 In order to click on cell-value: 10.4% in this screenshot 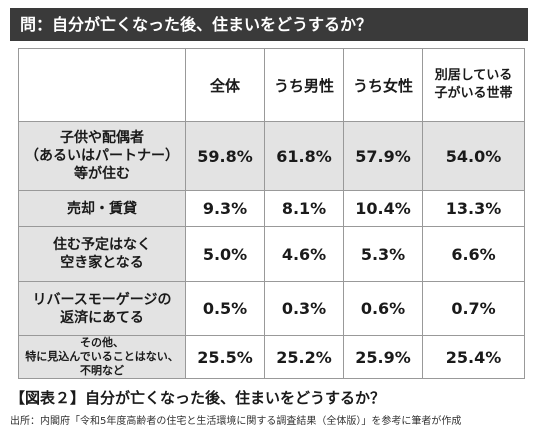, I will do `click(383, 208)`.